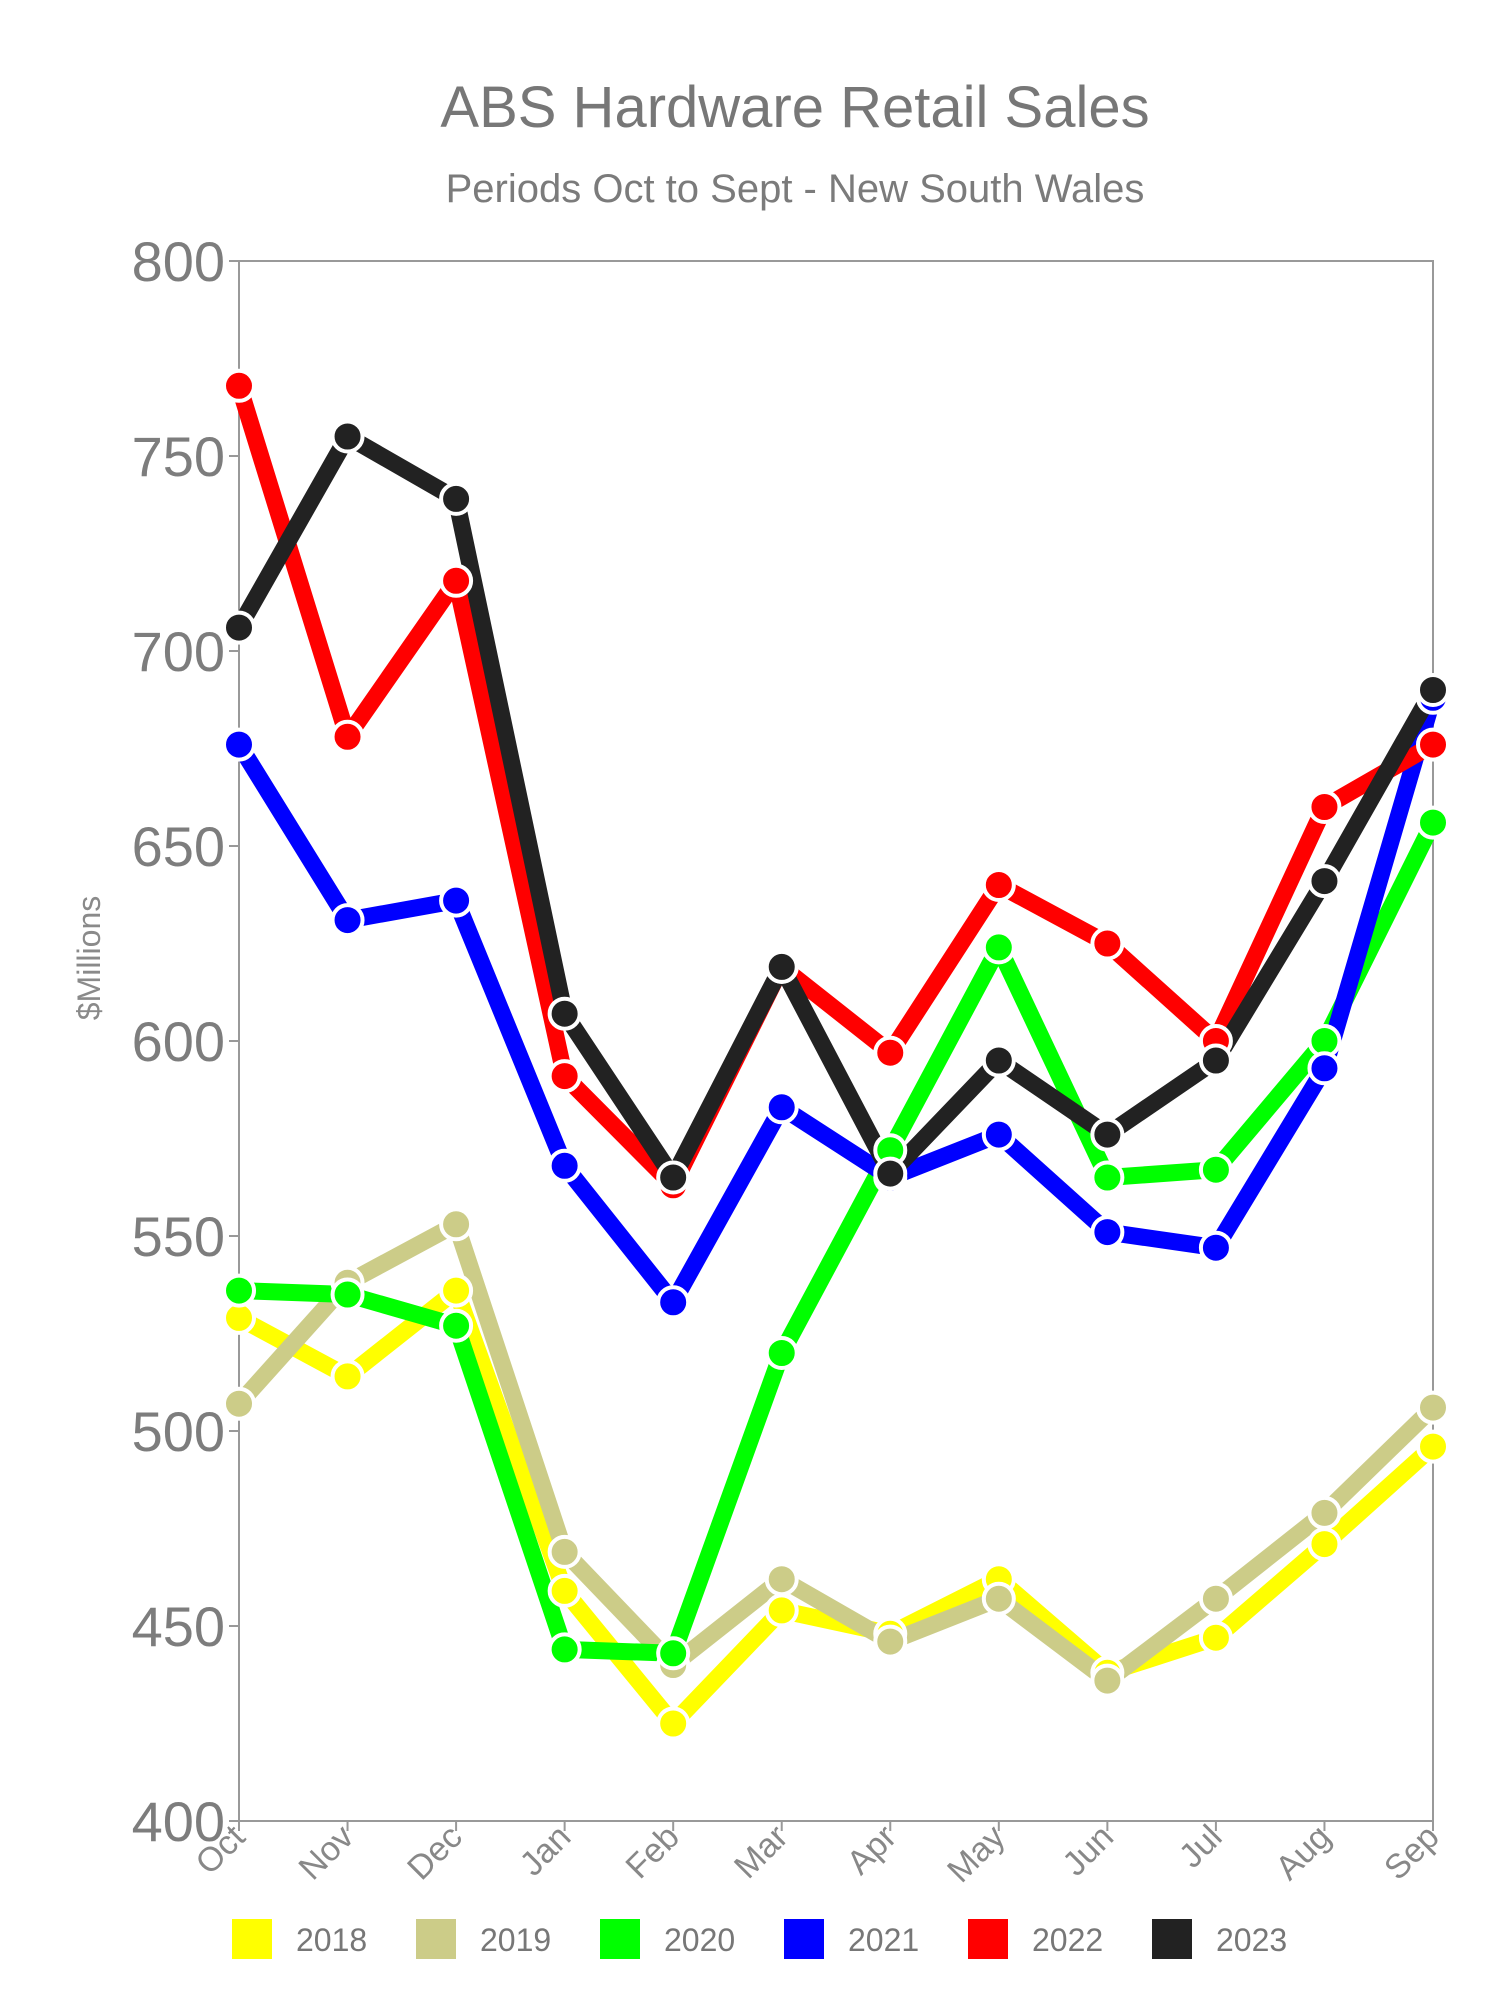 The width and height of the screenshot is (1500, 2000). Describe the element at coordinates (515, 1940) in the screenshot. I see `legend-label-2019: 2019` at that location.